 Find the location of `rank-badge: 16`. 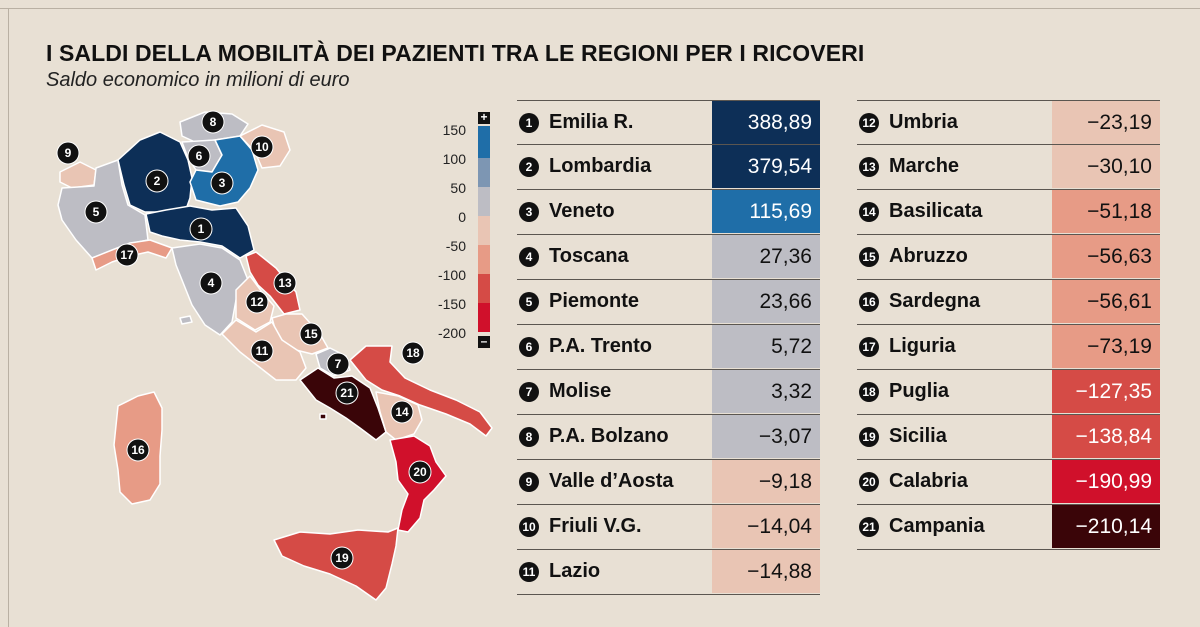

rank-badge: 16 is located at coordinates (869, 302).